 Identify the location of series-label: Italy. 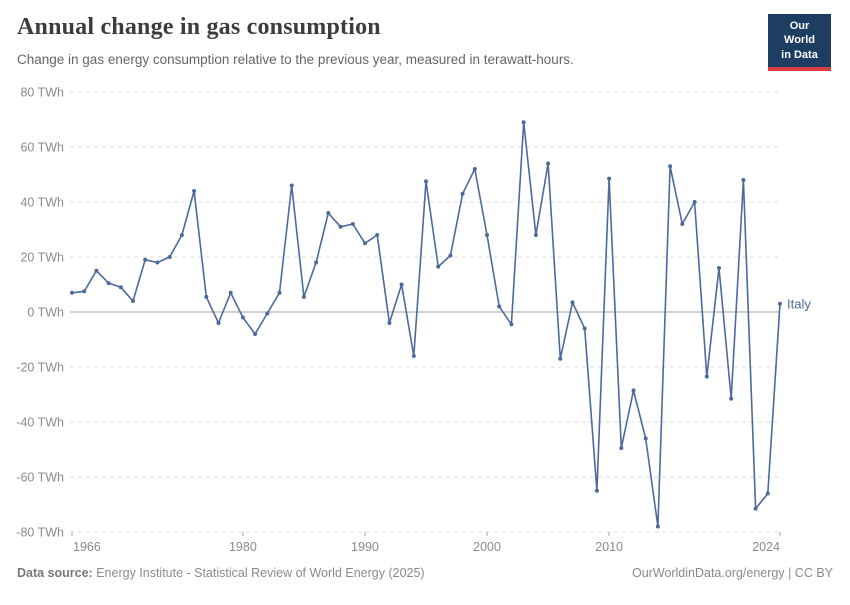
(799, 303).